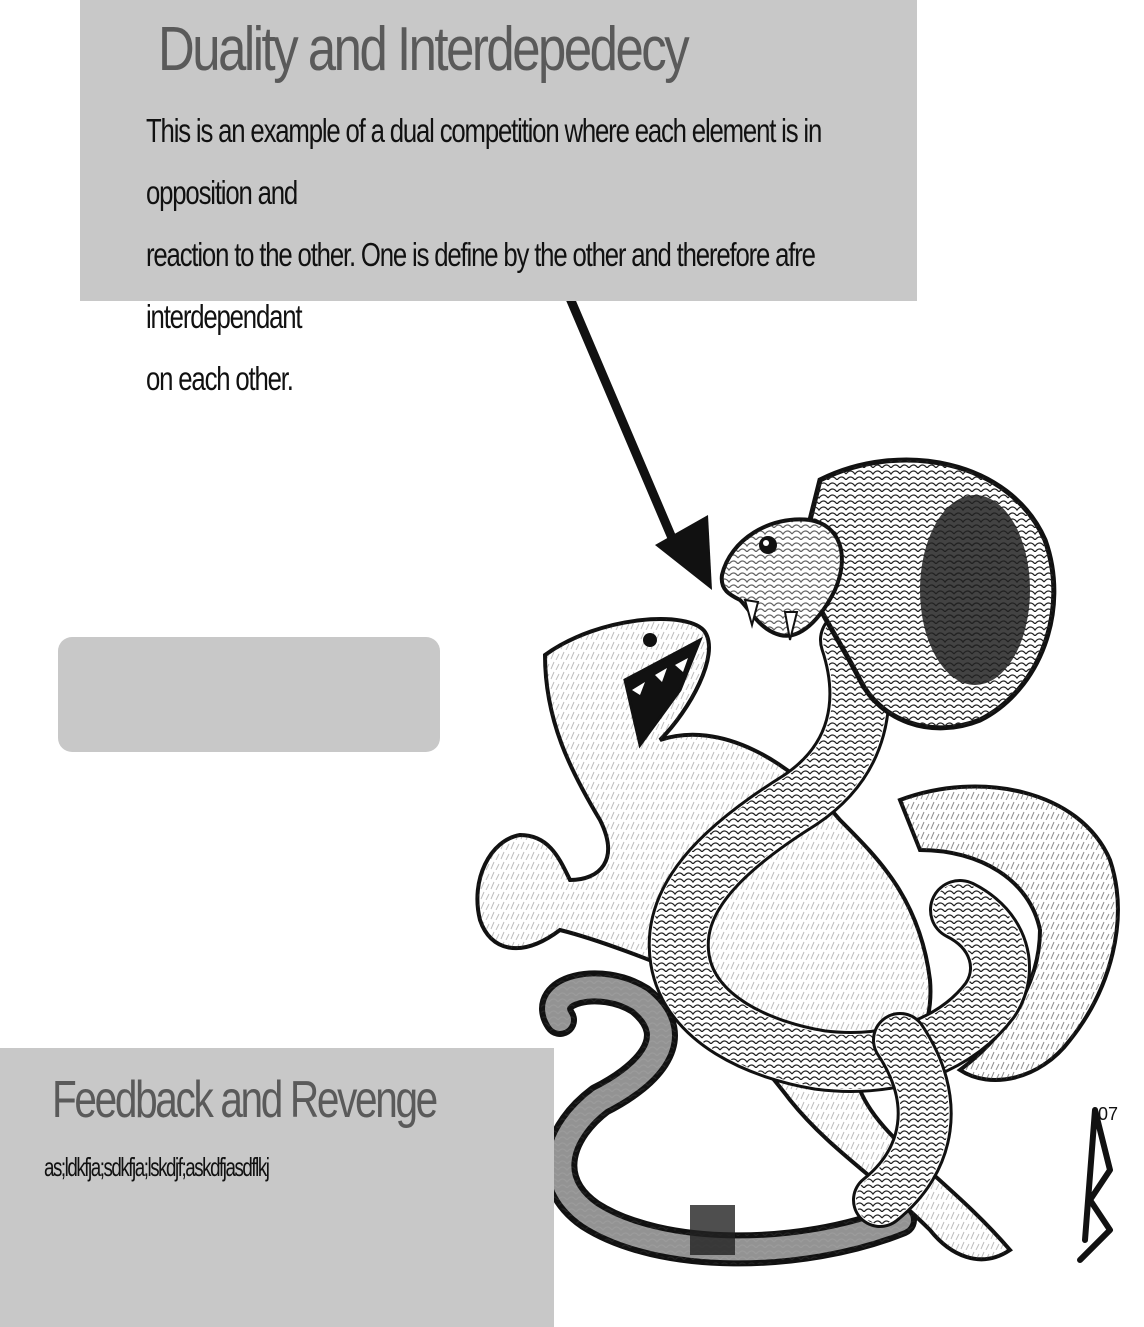 This screenshot has width=1144, height=1327. Describe the element at coordinates (249, 694) in the screenshot. I see `empty-rounded-box` at that location.